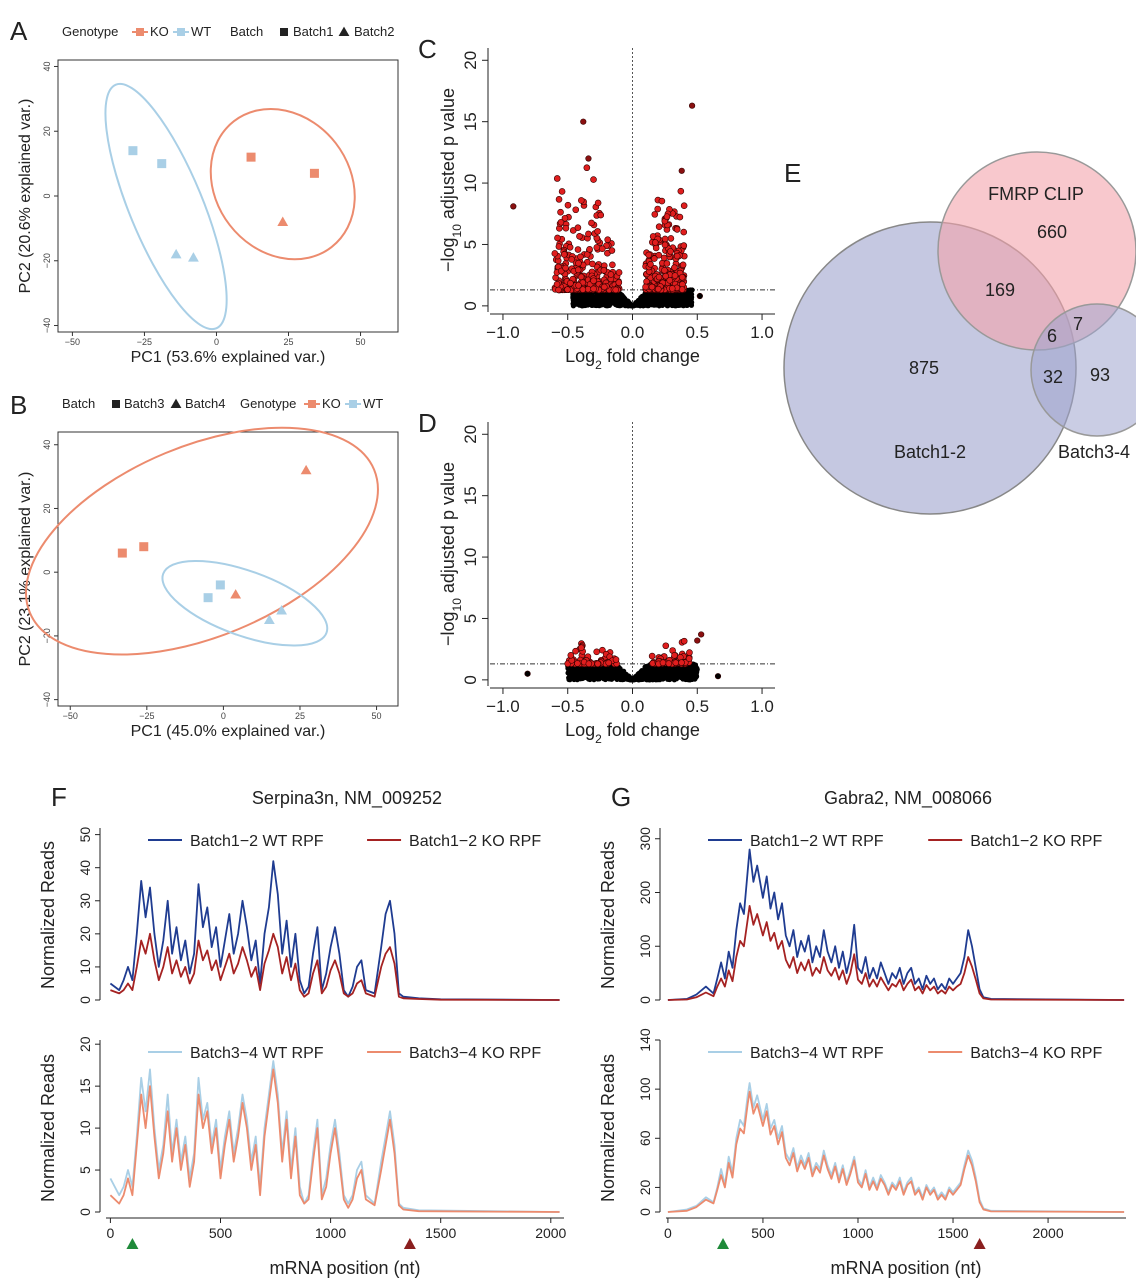 The height and width of the screenshot is (1284, 1136). Describe the element at coordinates (47, 445) in the screenshot. I see `y-tick-label: 40` at that location.